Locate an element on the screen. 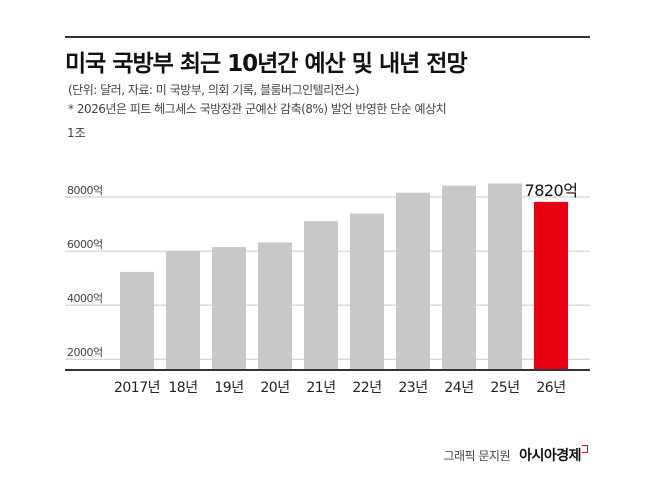 This screenshot has height=481, width=658. y-tick-label: 4000억 is located at coordinates (85, 298).